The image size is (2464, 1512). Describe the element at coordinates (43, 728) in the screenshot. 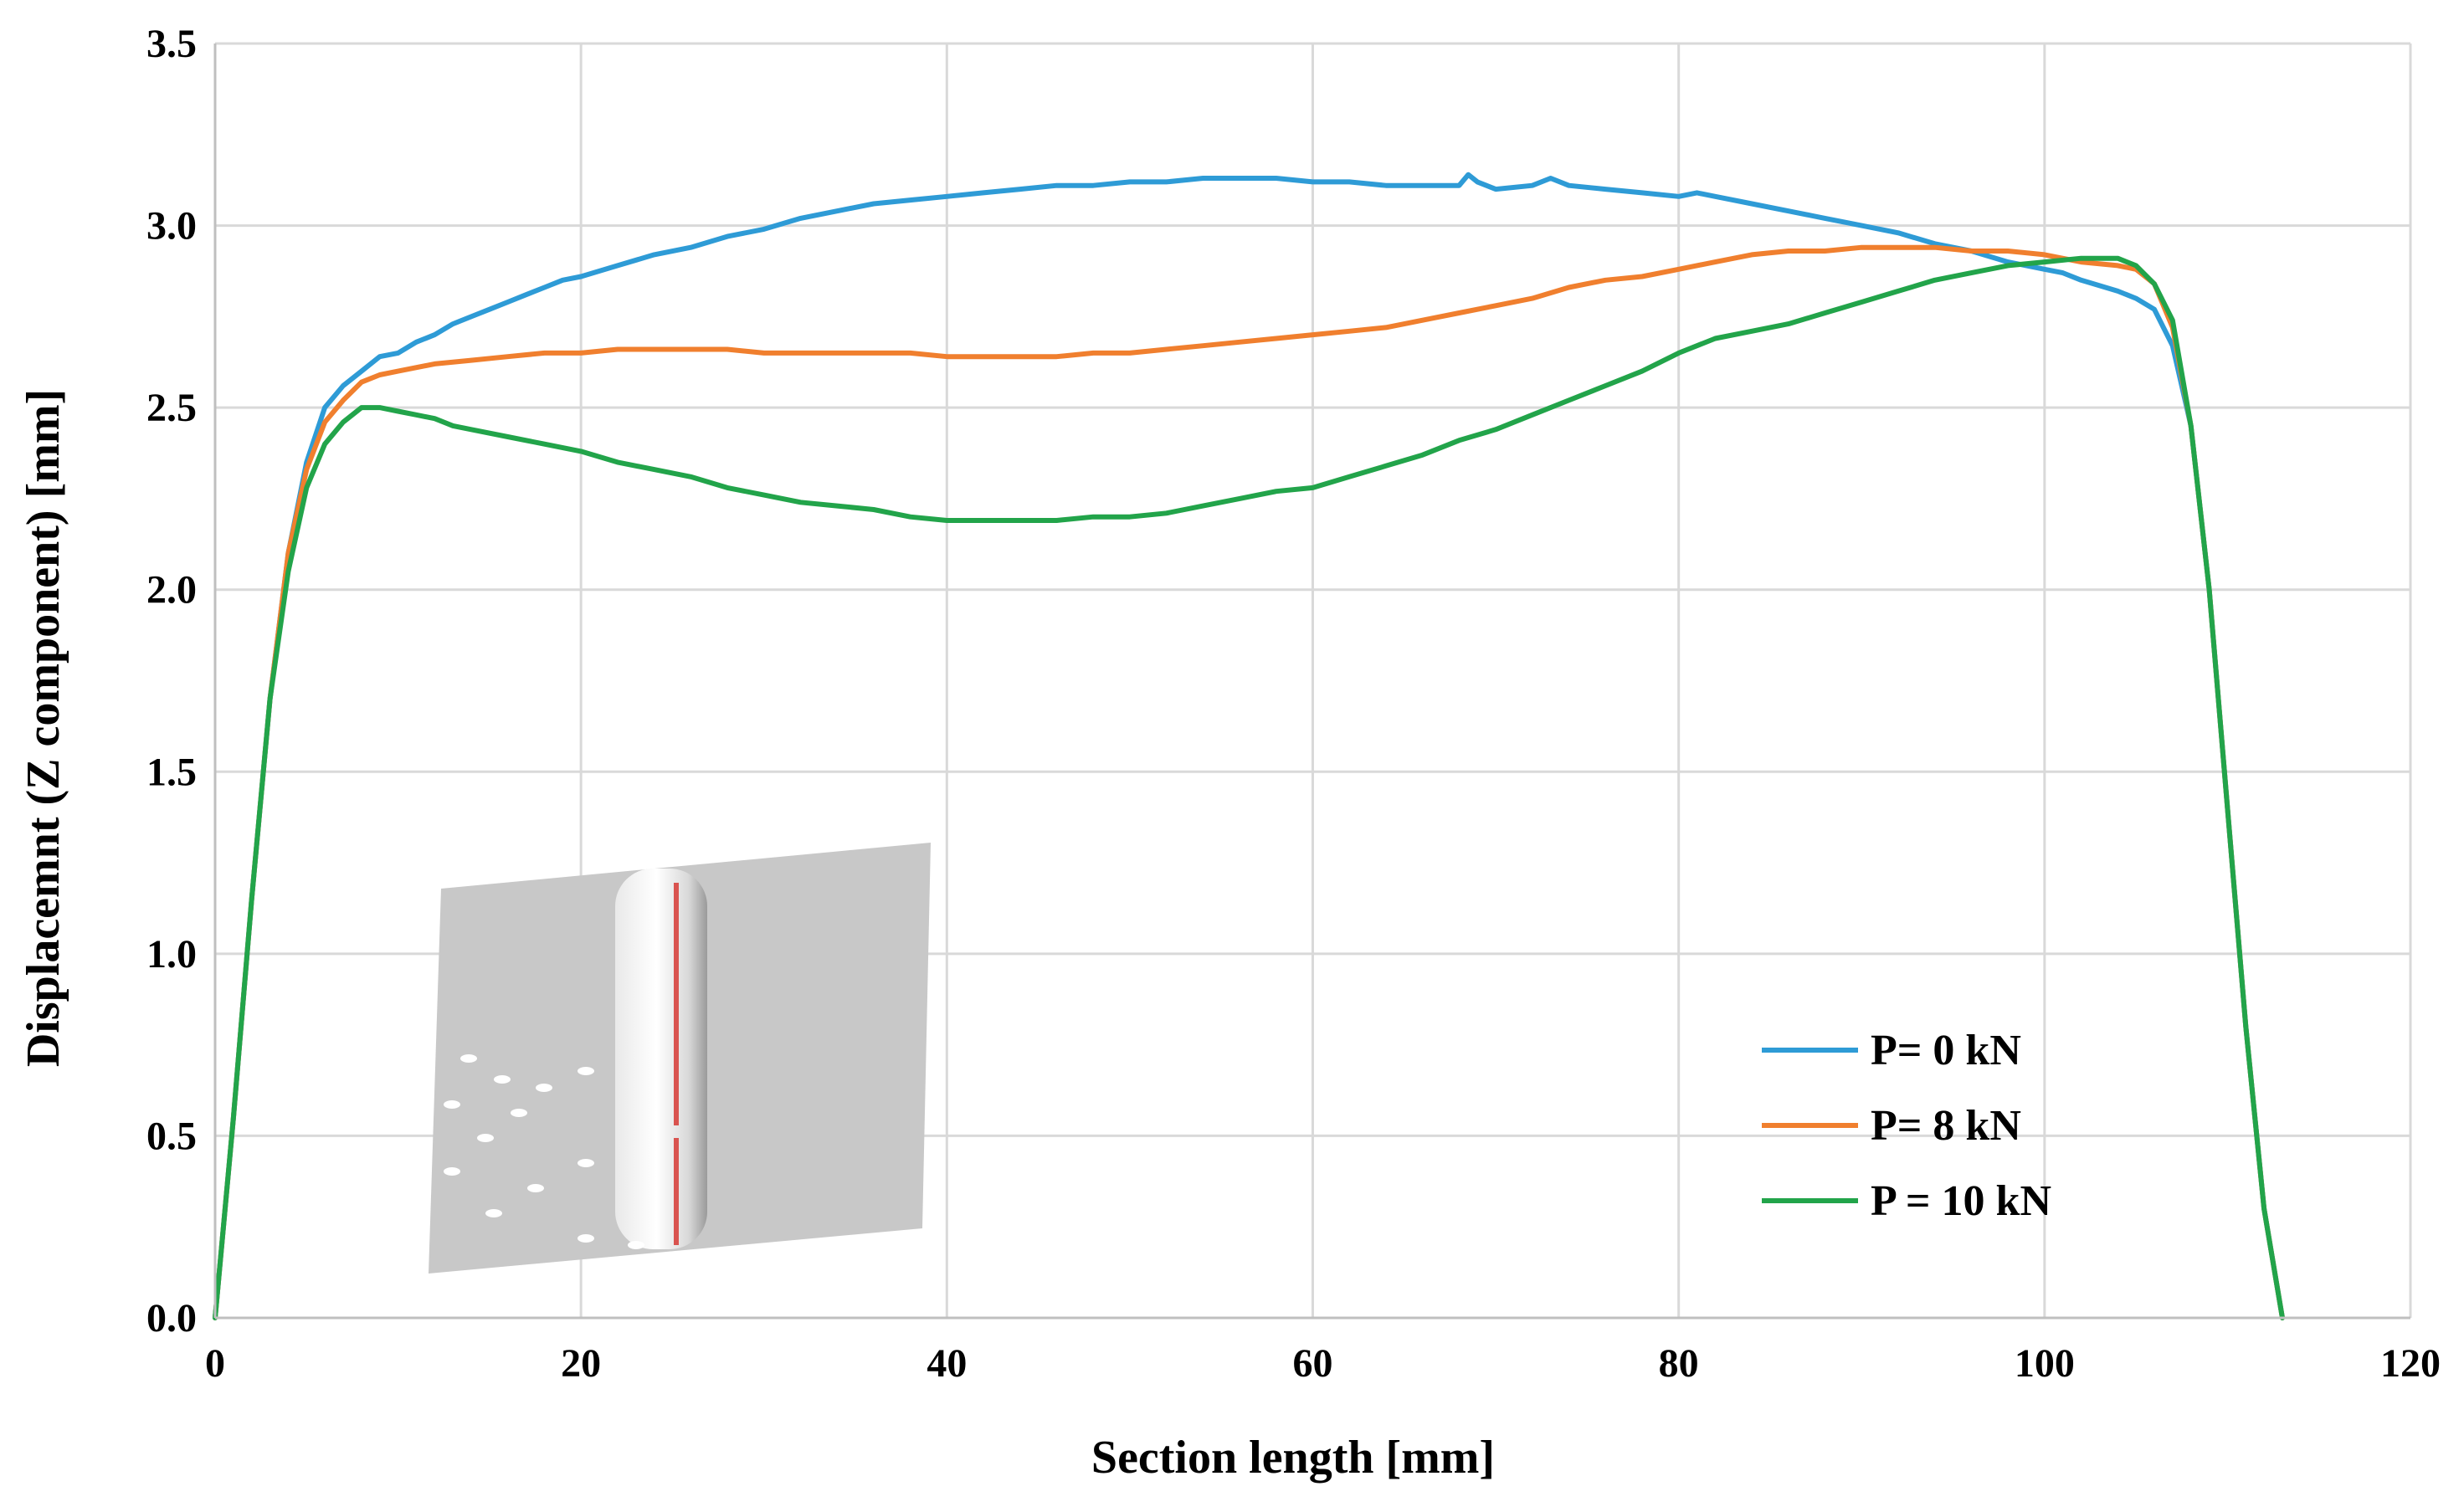

I see `y-axis-title: Displacemnt (Z component) [mm]` at that location.